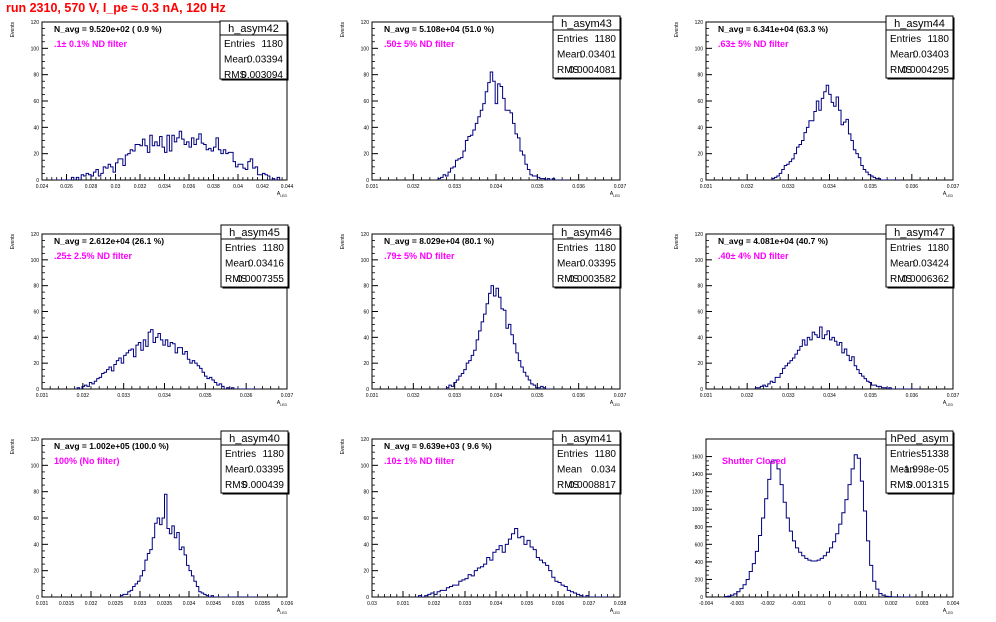  What do you see at coordinates (91, 187) in the screenshot?
I see `x-tick-label: 0.028` at bounding box center [91, 187].